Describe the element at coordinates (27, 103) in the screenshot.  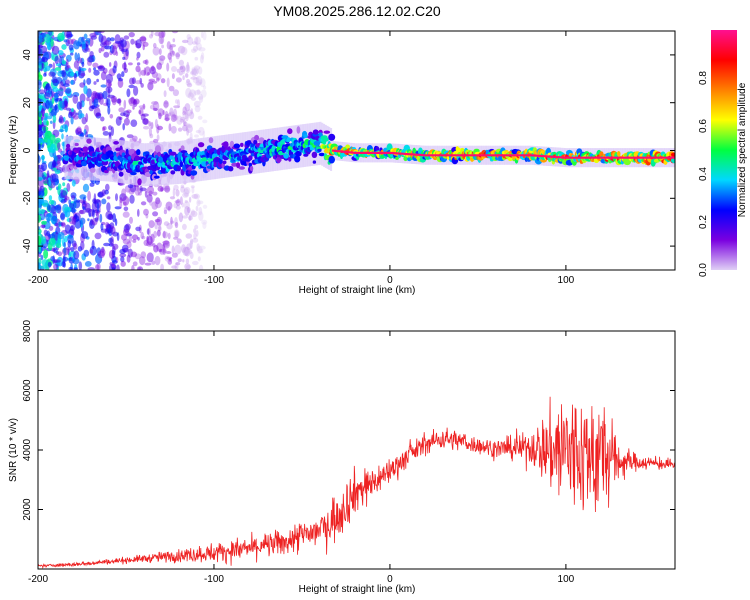
I see `spectrogram-y-tick-label: 20` at that location.